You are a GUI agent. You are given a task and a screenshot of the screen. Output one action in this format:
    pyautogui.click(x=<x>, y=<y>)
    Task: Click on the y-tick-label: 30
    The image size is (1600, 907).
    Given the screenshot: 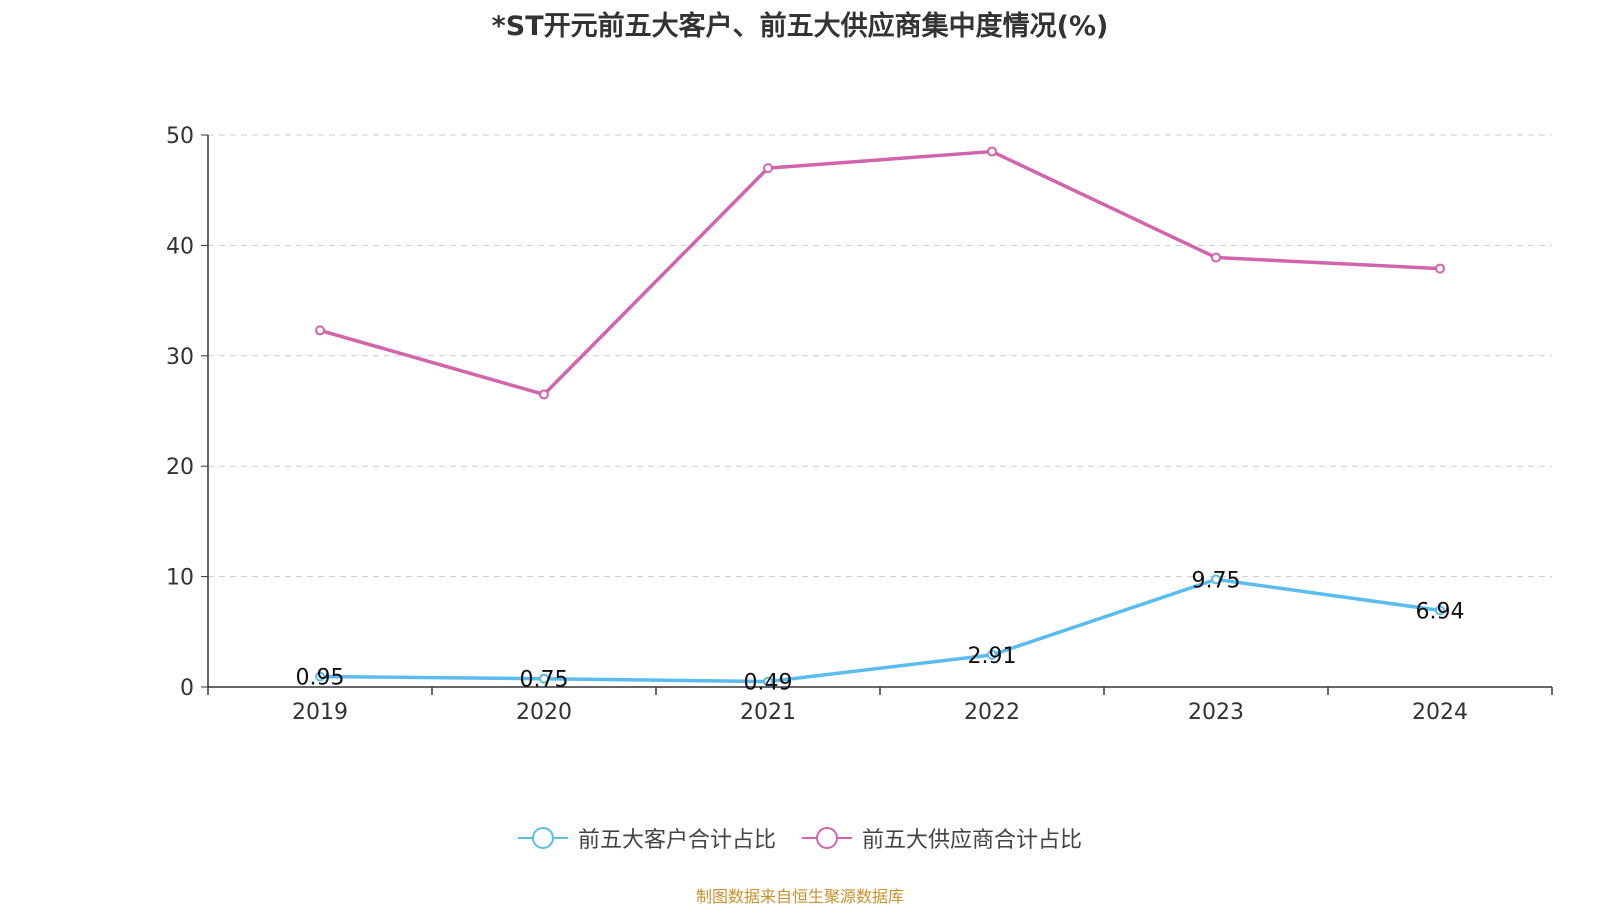 What is the action you would take?
    pyautogui.click(x=180, y=357)
    